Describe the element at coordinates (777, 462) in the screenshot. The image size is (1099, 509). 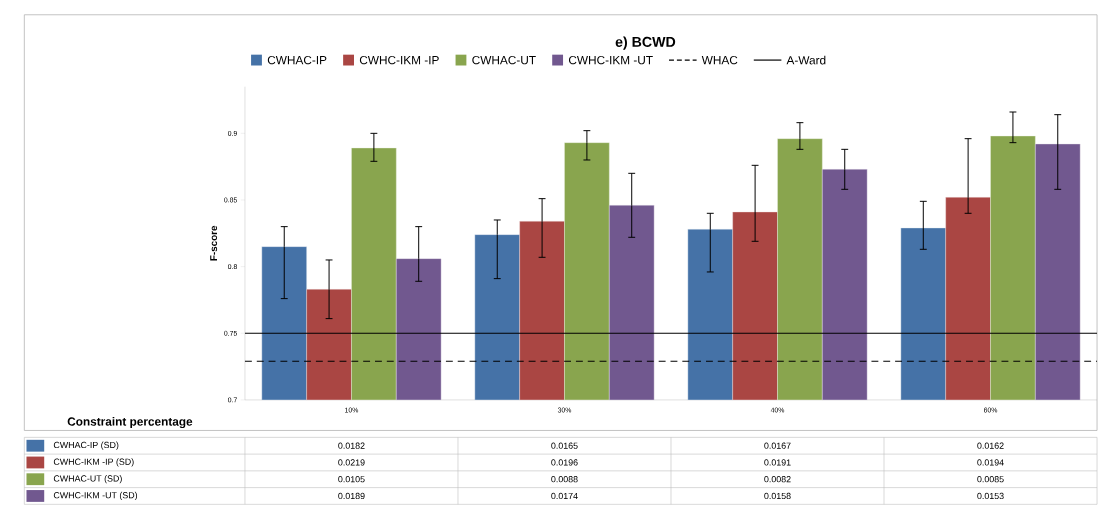
I see `text: 0.0191` at that location.